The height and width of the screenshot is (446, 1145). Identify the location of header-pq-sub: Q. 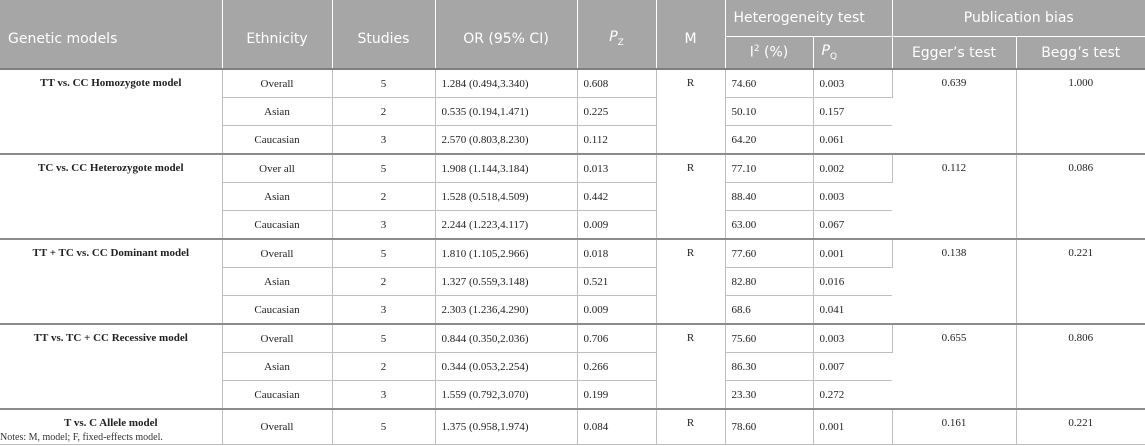
(833, 56).